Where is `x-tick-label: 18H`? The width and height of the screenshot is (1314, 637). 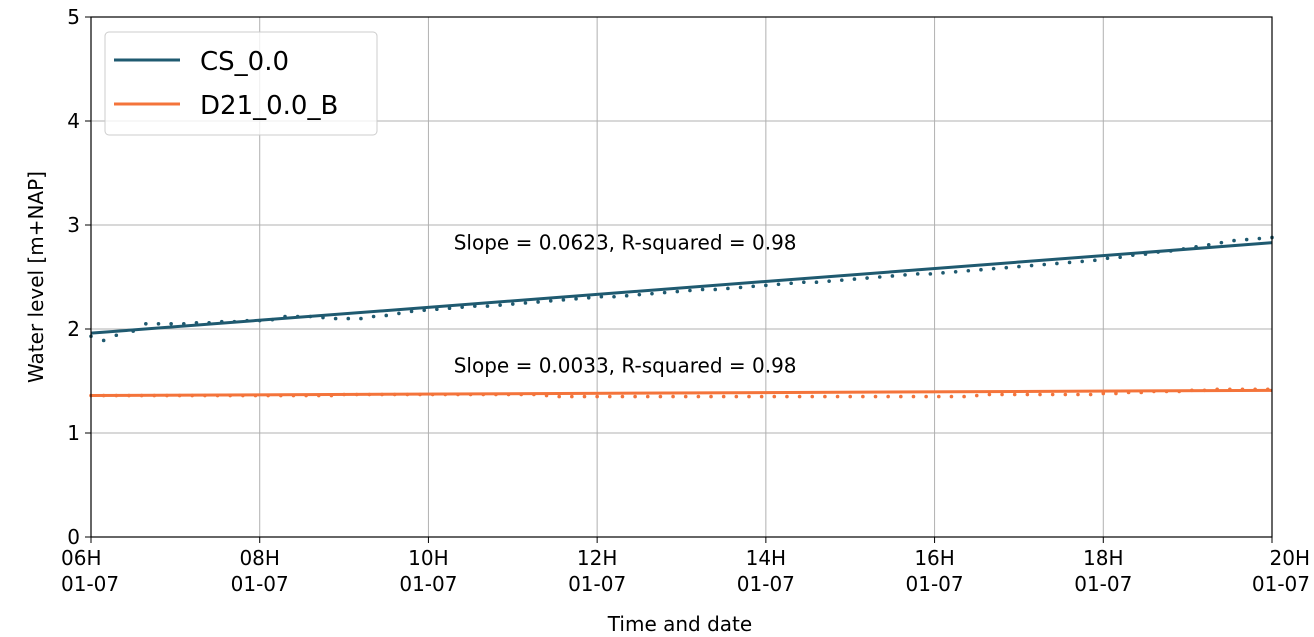
x-tick-label: 18H is located at coordinates (1103, 558).